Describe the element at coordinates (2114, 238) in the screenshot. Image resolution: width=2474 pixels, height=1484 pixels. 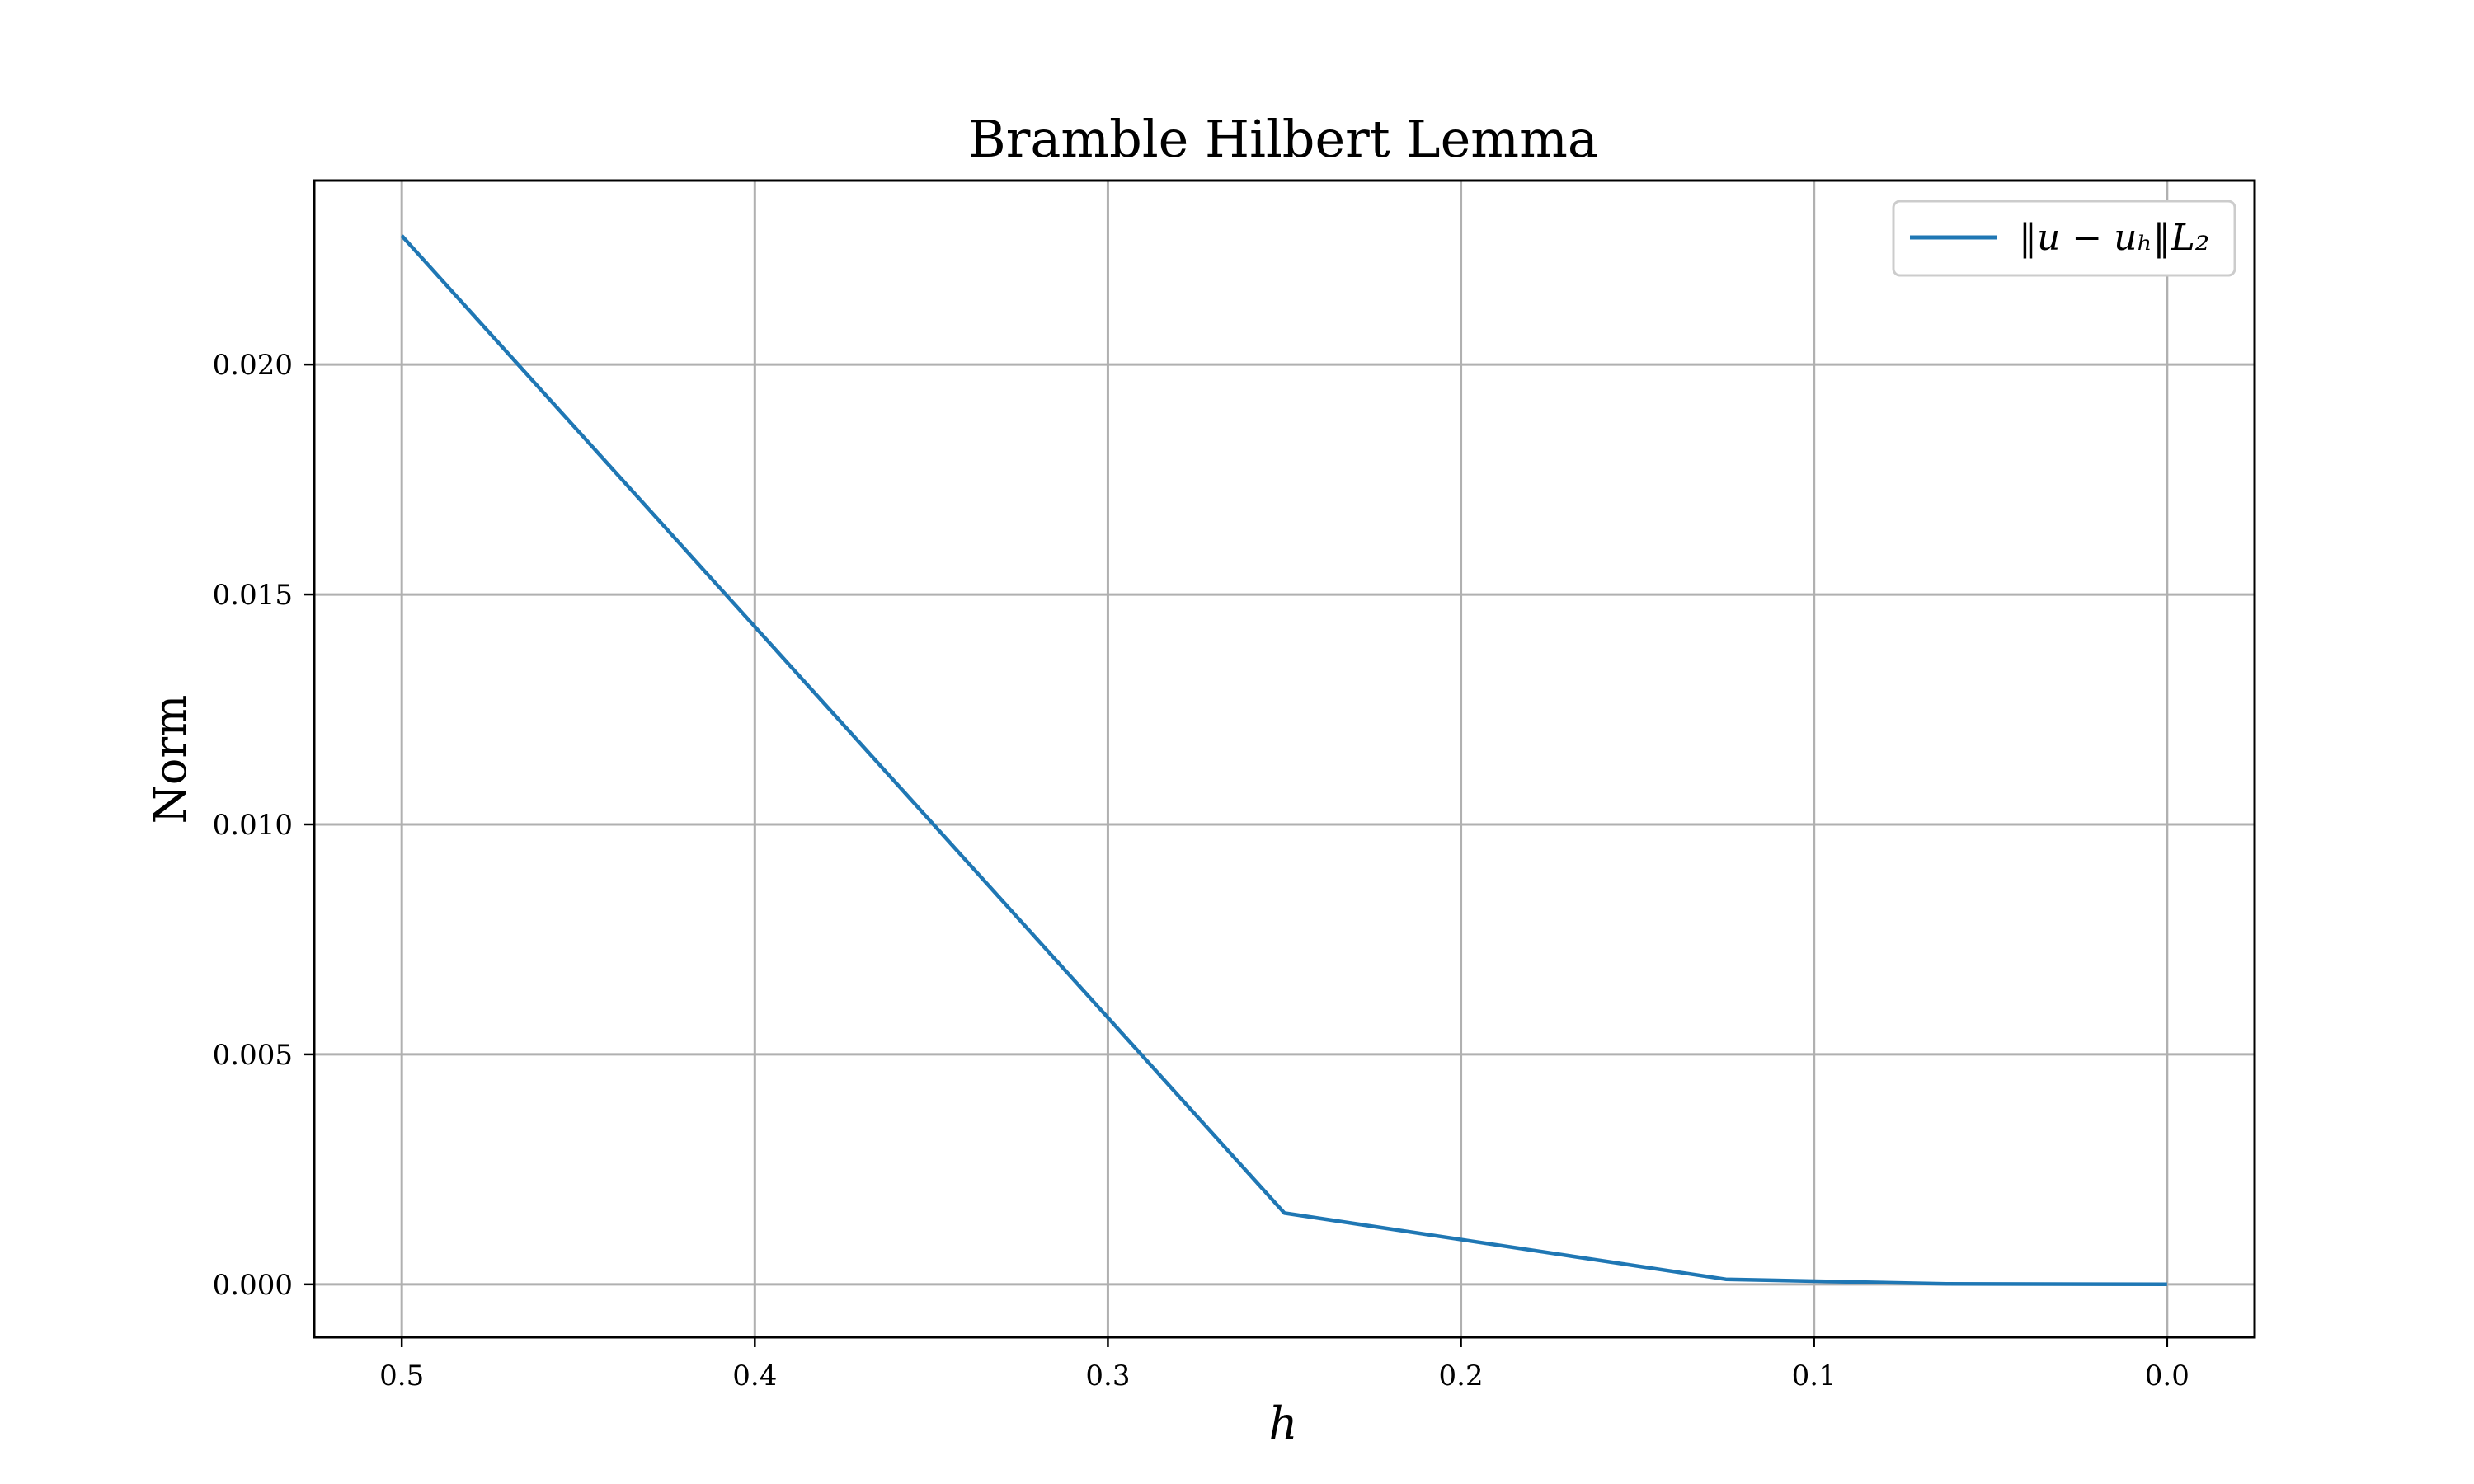
I see `legend-entry-label: ‖u − uₕ‖L₂` at that location.